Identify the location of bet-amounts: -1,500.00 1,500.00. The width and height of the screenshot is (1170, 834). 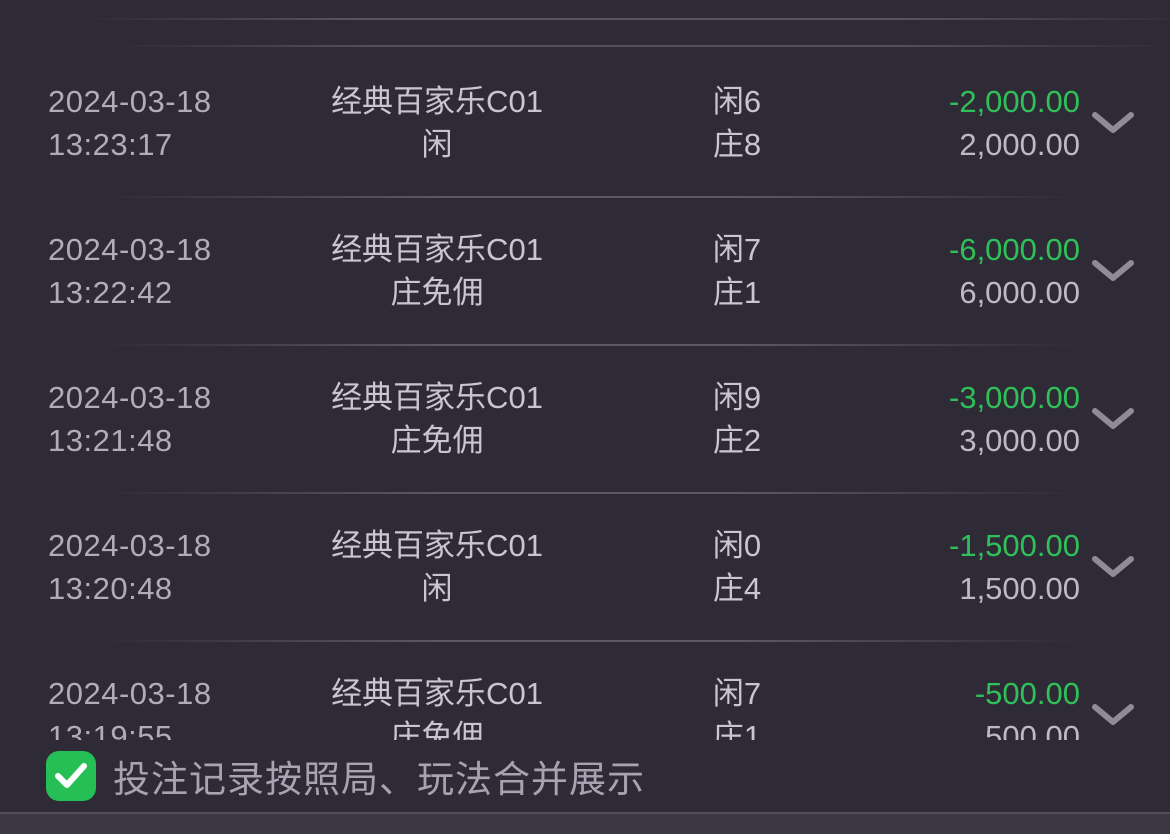
(990, 567).